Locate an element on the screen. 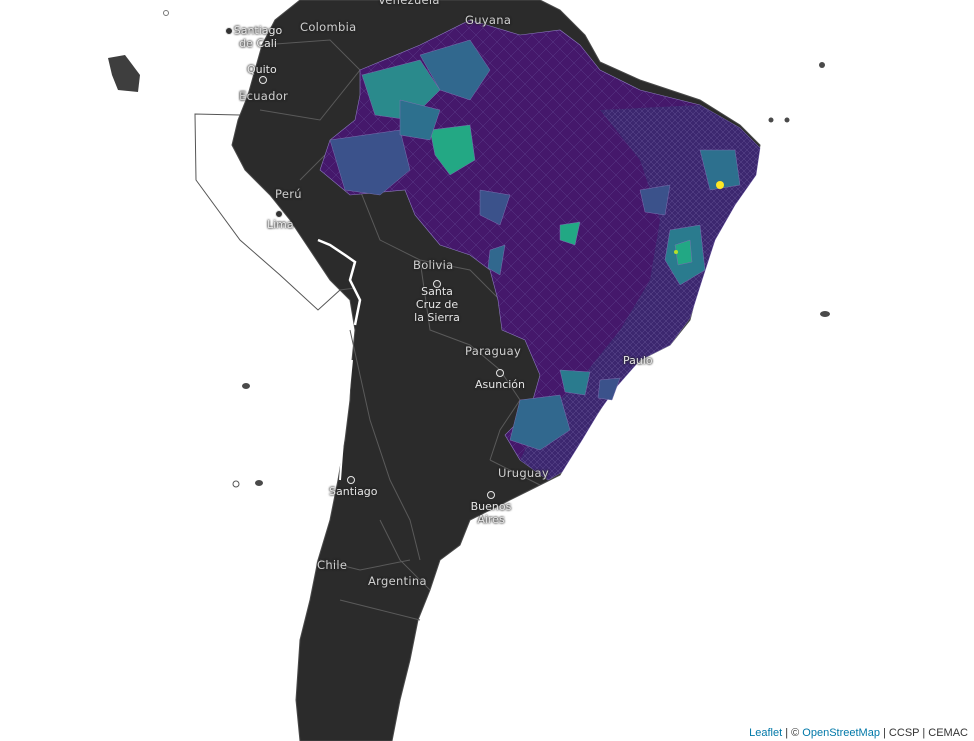 The width and height of the screenshot is (974, 741). attribution-bar: Leaflet | © OpenStreetMap | CCSP | CEMAC is located at coordinates (858, 733).